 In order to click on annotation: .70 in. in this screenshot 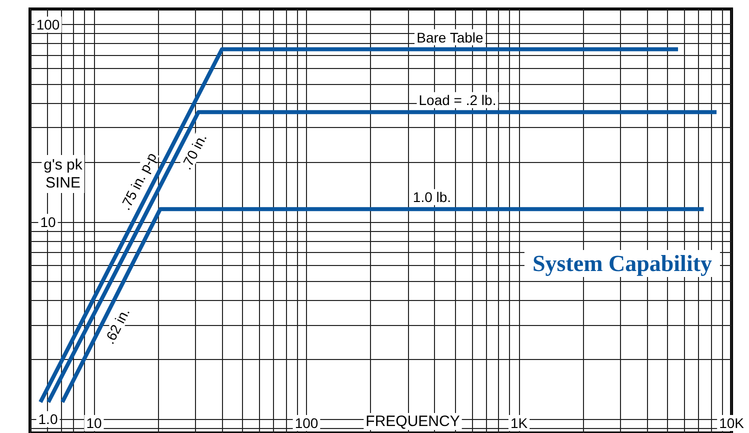, I will do `click(194, 151)`.